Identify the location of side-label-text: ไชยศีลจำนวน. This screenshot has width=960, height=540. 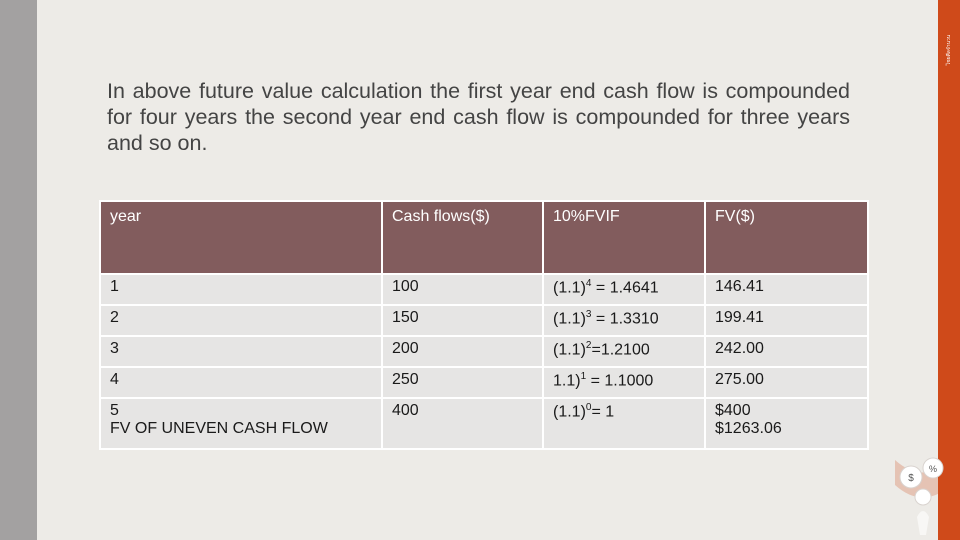
(949, 50).